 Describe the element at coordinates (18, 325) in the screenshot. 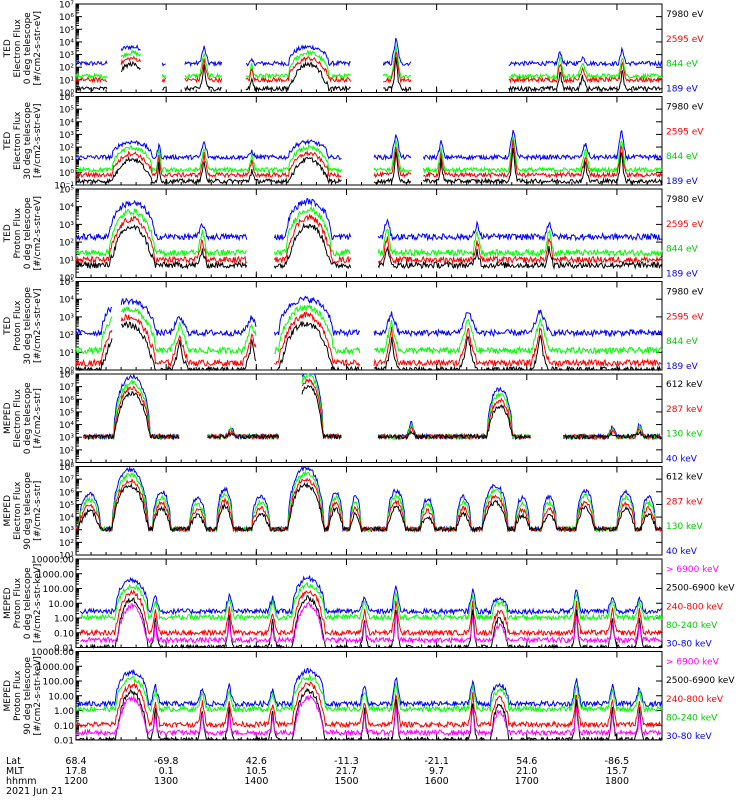

I see `panel-4-ylabel-line: Proton Flux` at that location.